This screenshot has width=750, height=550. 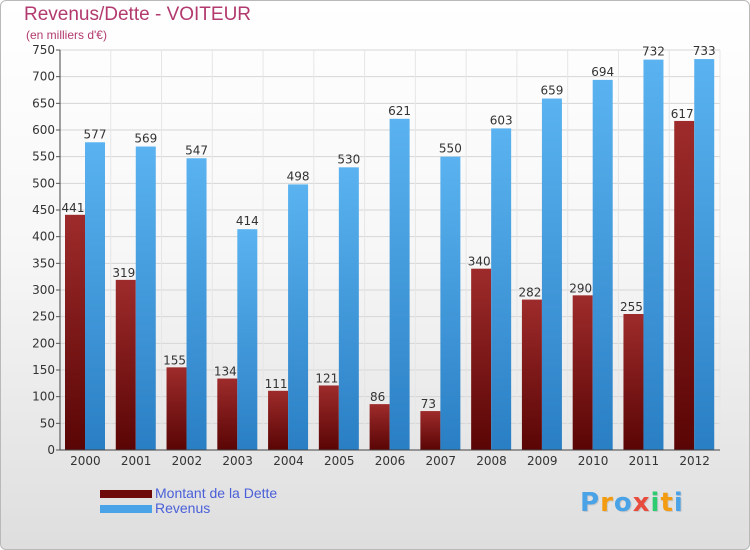 I want to click on logo-letter: x, so click(x=641, y=503).